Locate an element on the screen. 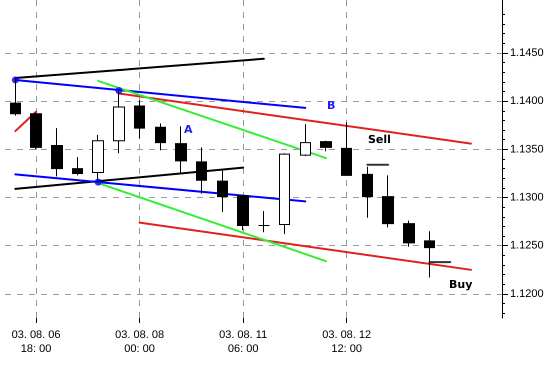 This screenshot has width=550, height=368. x-tick-label: 03. 08. 12 12: 00 is located at coordinates (347, 342).